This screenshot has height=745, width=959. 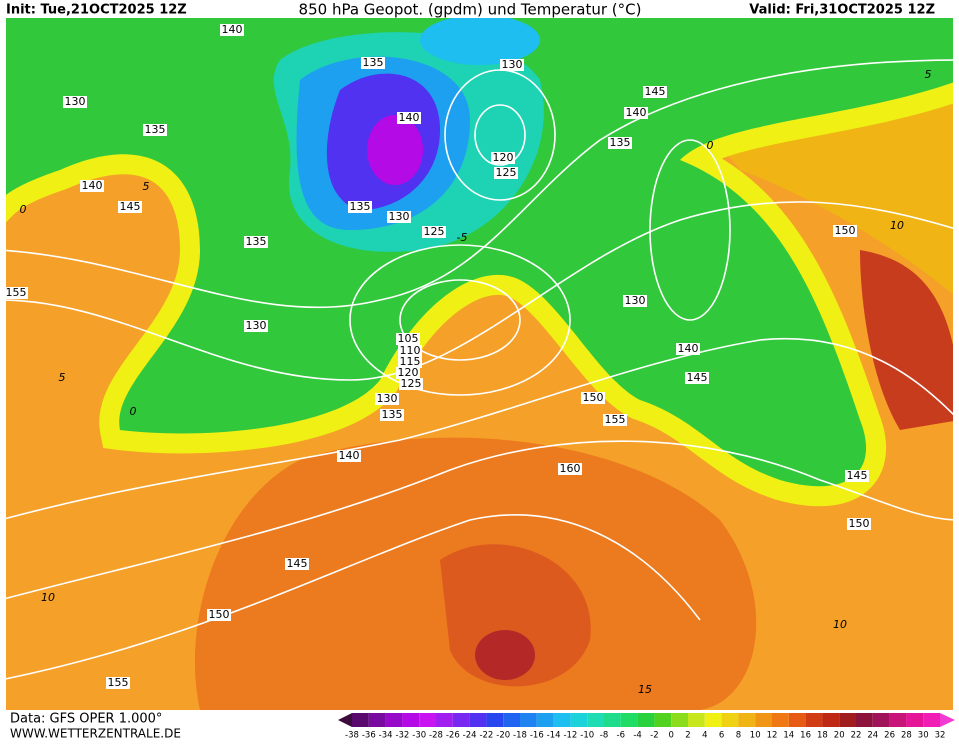 I want to click on colorbar-tick-label: -24, so click(x=470, y=736).